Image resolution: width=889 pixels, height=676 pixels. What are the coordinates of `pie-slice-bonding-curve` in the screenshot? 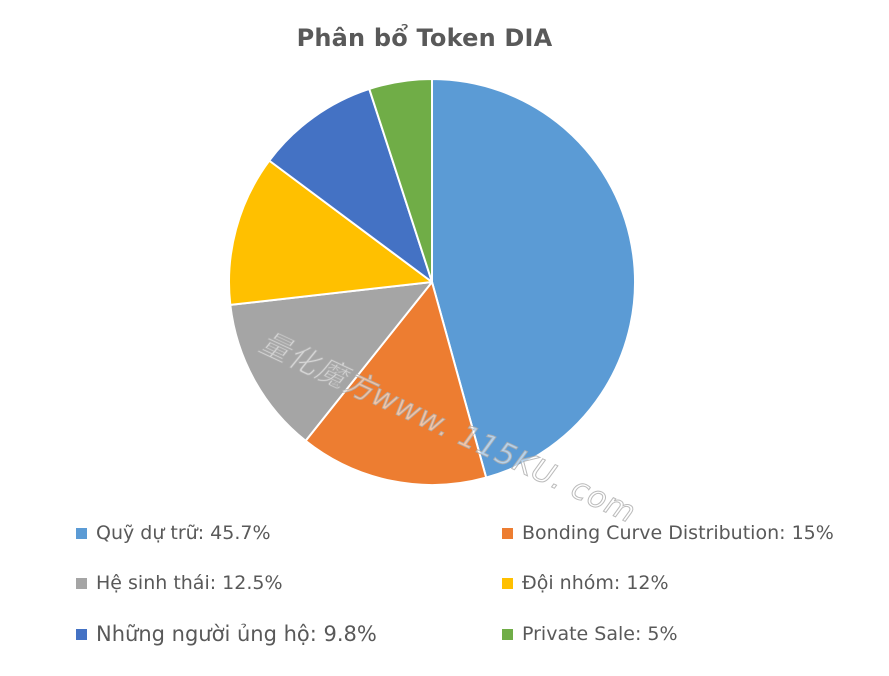 It's located at (396, 383).